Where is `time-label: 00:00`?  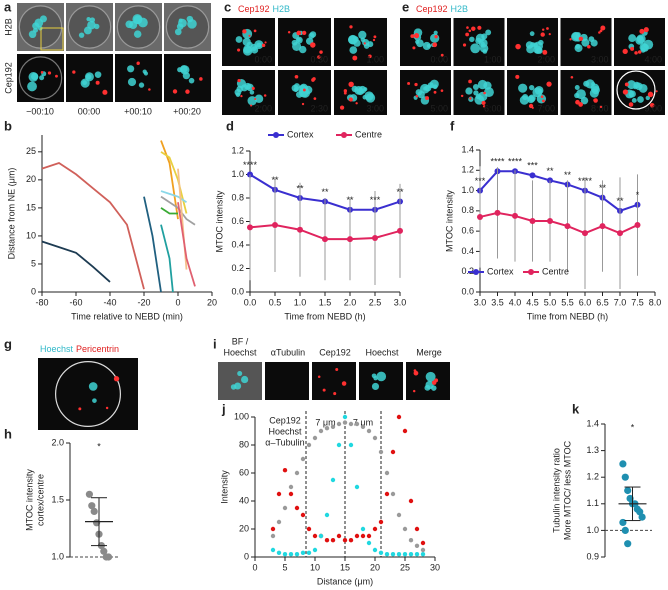 time-label: 00:00 is located at coordinates (89, 111).